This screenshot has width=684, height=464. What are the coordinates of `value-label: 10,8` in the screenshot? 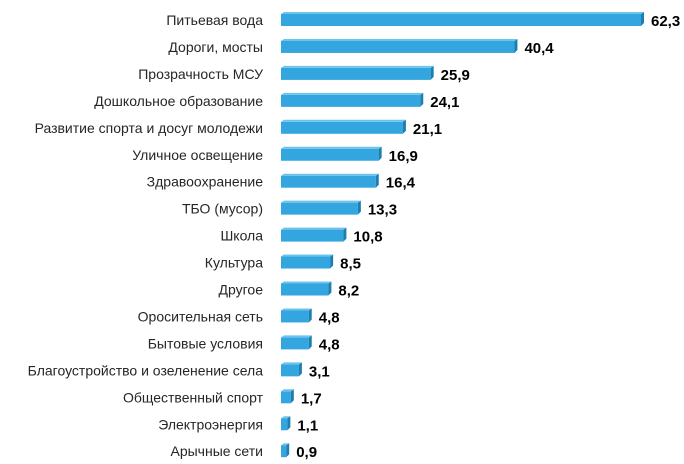 It's located at (367, 237).